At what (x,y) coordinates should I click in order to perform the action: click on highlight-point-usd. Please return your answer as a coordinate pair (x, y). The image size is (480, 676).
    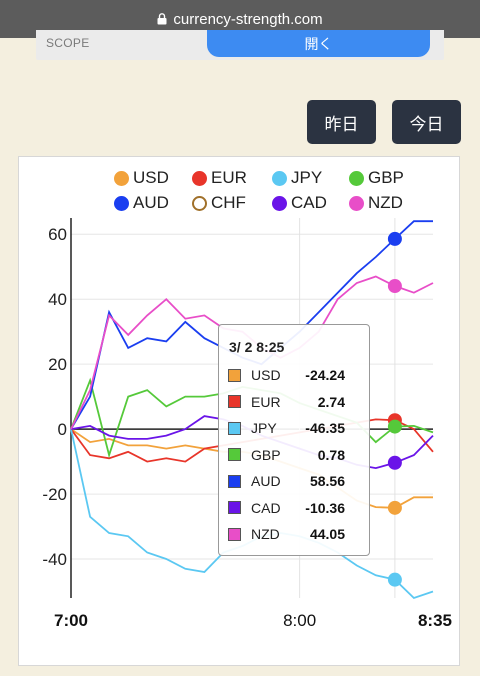
    Looking at the image, I should click on (394, 507).